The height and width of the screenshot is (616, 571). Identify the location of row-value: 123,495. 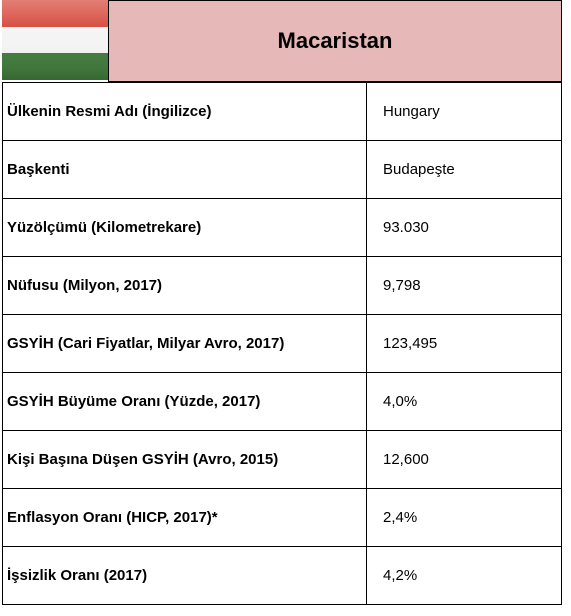
(464, 343).